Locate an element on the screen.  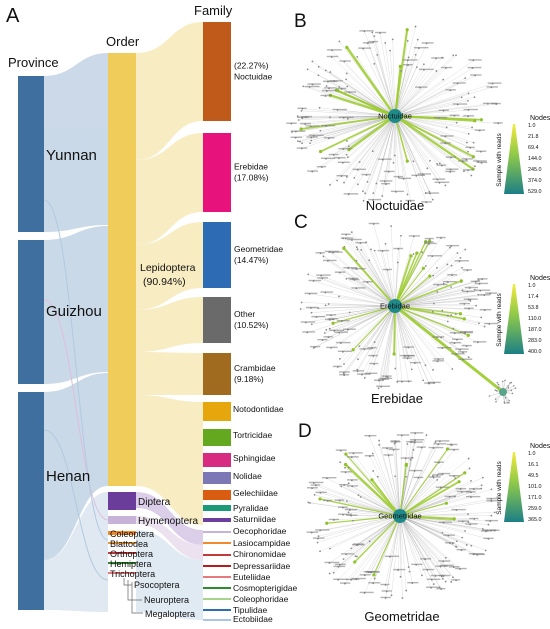
flow-henan-lepidoptera is located at coordinates (76, 466).